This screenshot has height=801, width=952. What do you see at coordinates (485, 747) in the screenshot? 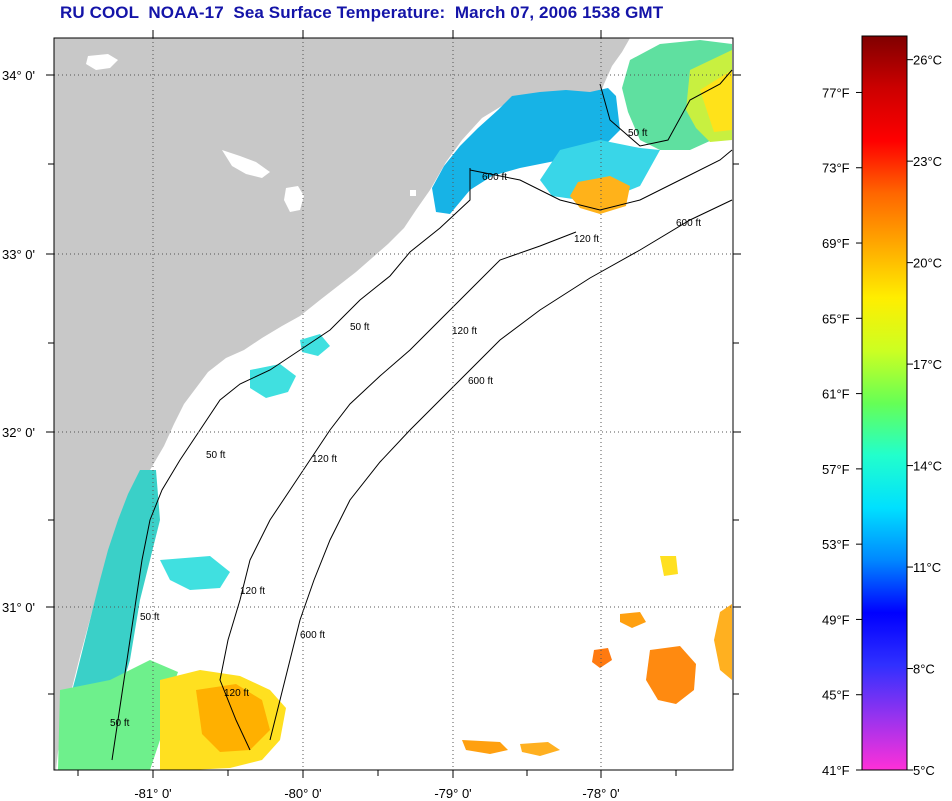
I see `sst-orange-patch5` at bounding box center [485, 747].